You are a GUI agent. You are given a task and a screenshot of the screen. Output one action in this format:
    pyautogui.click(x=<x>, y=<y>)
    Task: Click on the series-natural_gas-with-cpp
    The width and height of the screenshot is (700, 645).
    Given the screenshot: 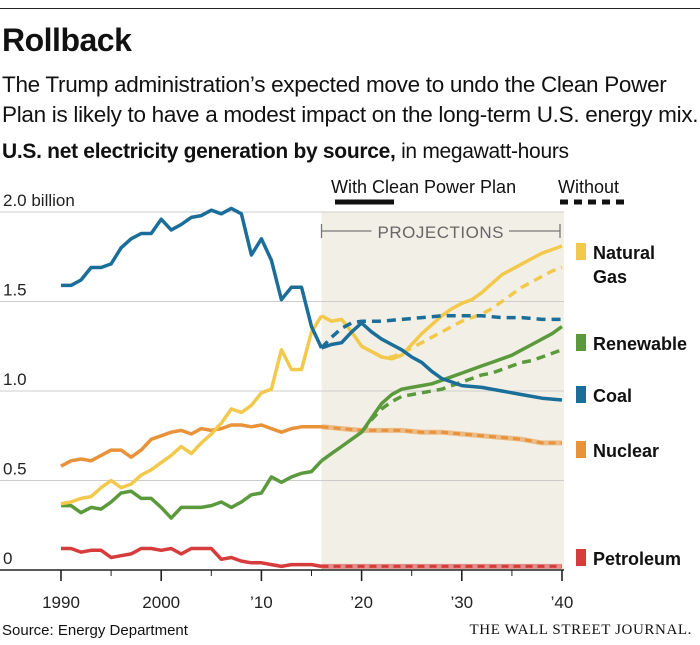 What is the action you would take?
    pyautogui.click(x=441, y=302)
    